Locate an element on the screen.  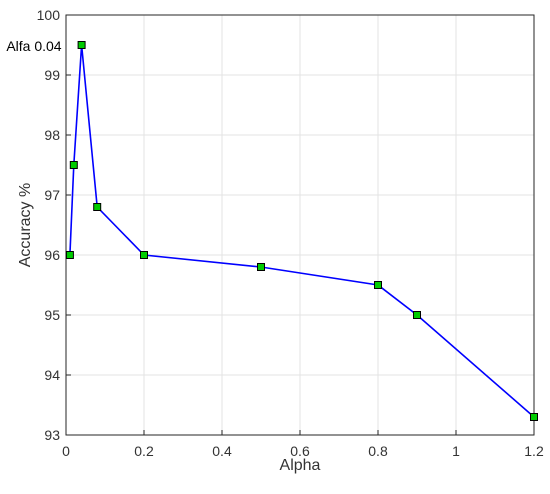
y-tick-label: 100 is located at coordinates (49, 15).